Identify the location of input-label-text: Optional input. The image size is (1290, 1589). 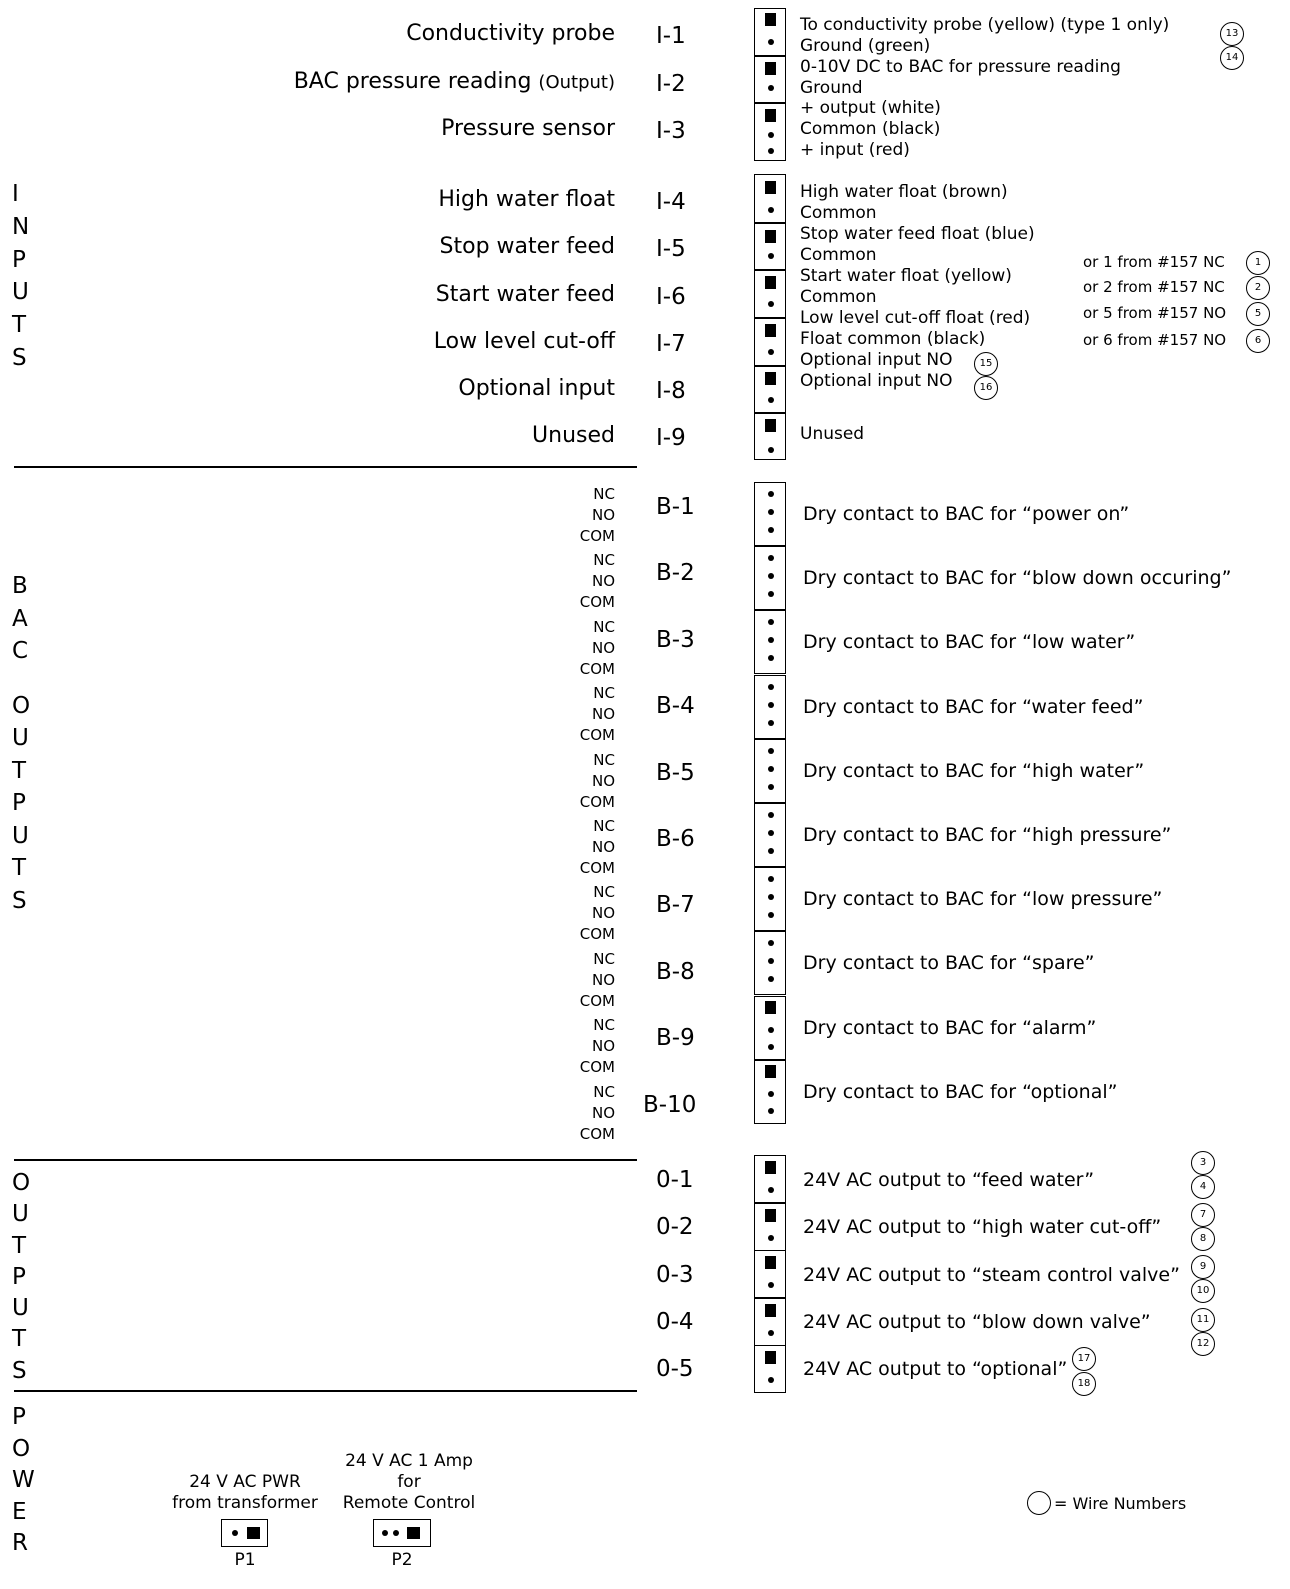
(536, 388).